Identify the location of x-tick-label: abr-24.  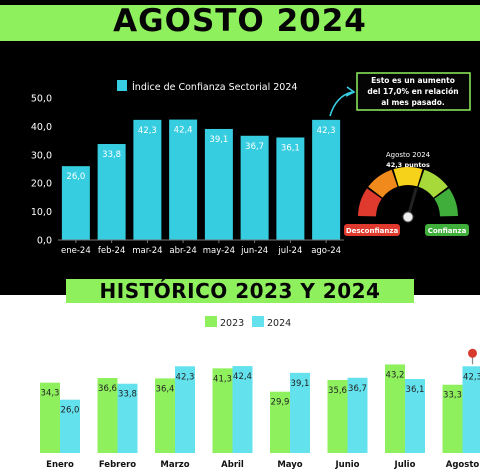
(182, 251).